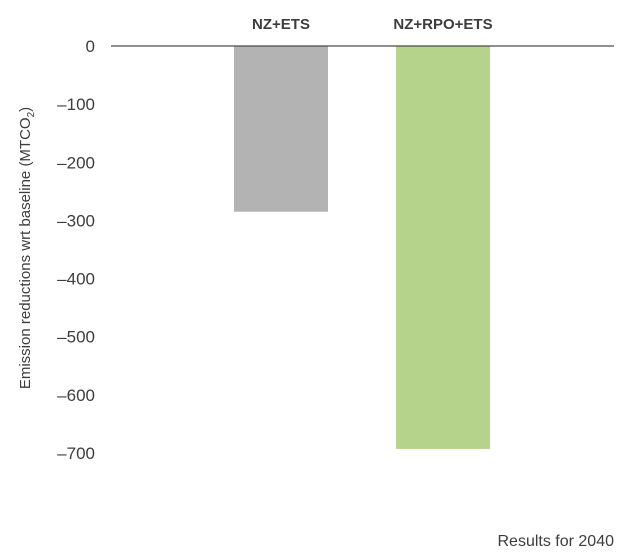  What do you see at coordinates (76, 250) in the screenshot?
I see `y-axis-ticks: 0 –100 –200 –300 –400 –500 –600 –700` at bounding box center [76, 250].